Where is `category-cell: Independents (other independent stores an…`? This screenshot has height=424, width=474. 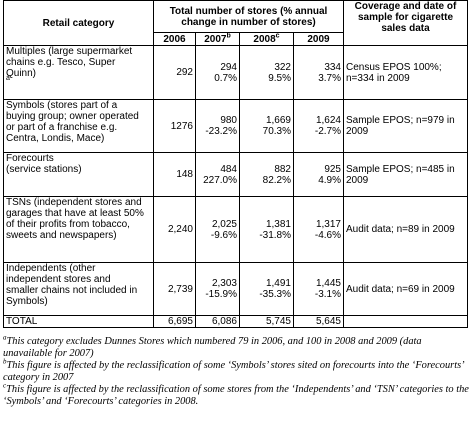 category-cell: Independents (other independent stores an… is located at coordinates (78, 289).